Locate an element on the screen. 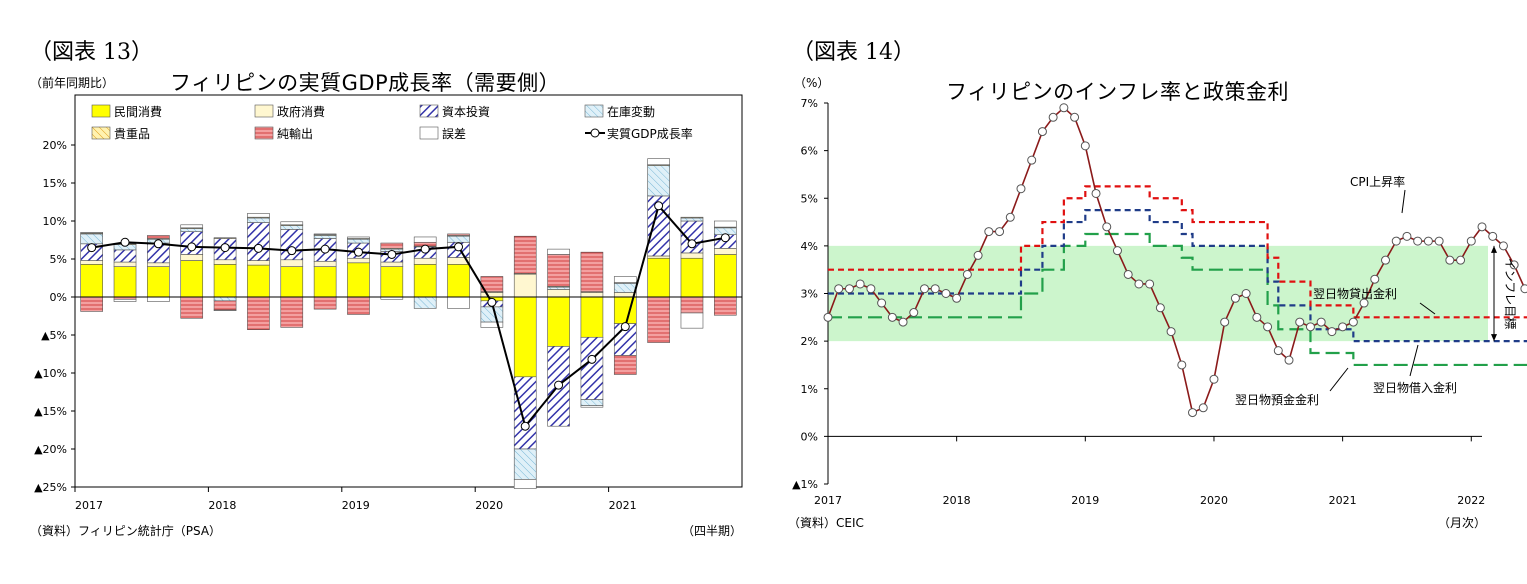  y-tick-label: ▲1% is located at coordinates (805, 484).